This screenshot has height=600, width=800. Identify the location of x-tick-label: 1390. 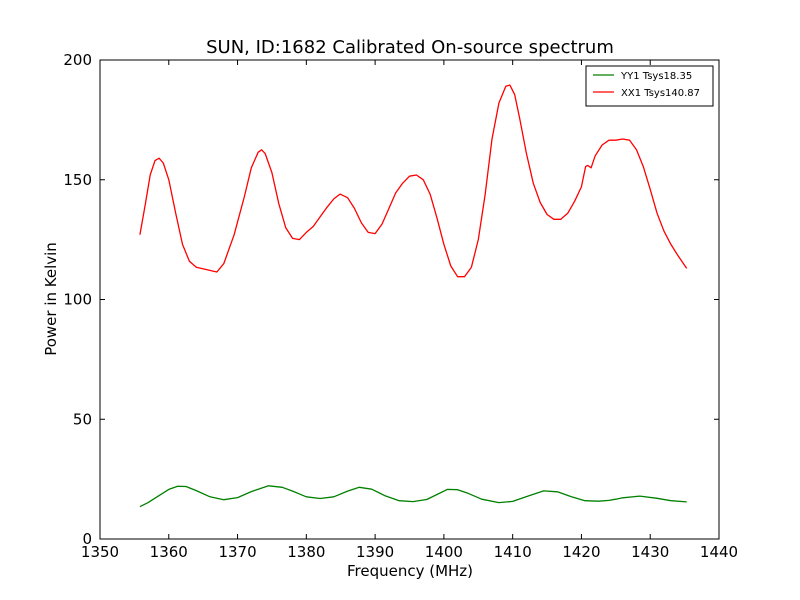
(375, 552).